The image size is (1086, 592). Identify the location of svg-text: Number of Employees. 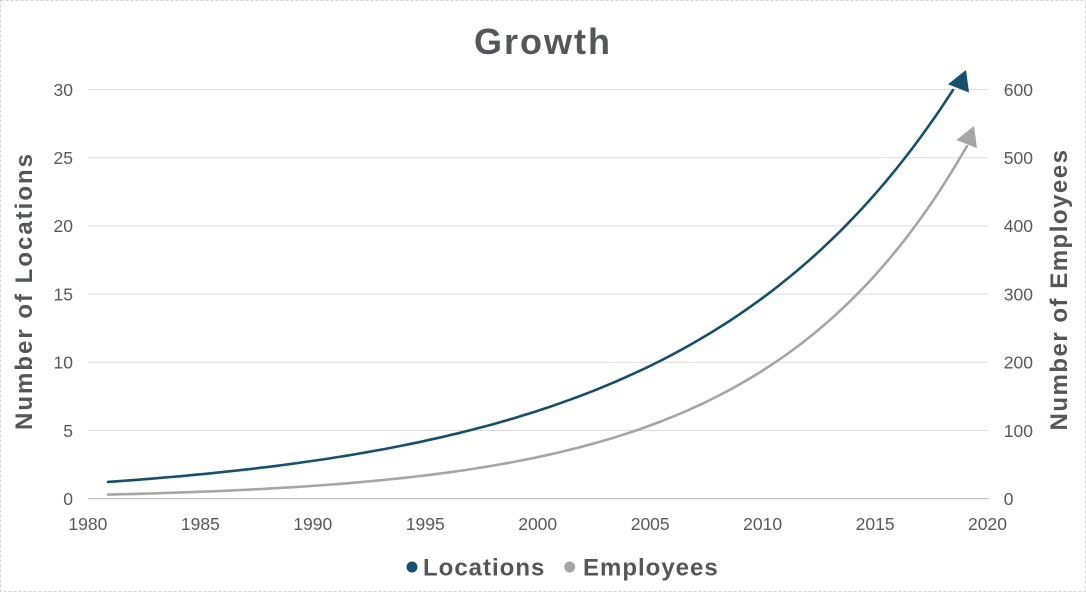
(1059, 290).